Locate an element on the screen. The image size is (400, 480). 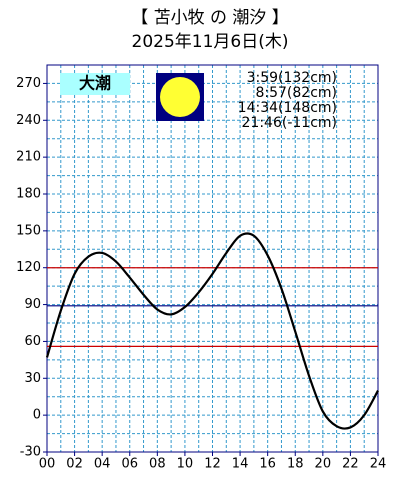
x-tick-label: 18 is located at coordinates (295, 464).